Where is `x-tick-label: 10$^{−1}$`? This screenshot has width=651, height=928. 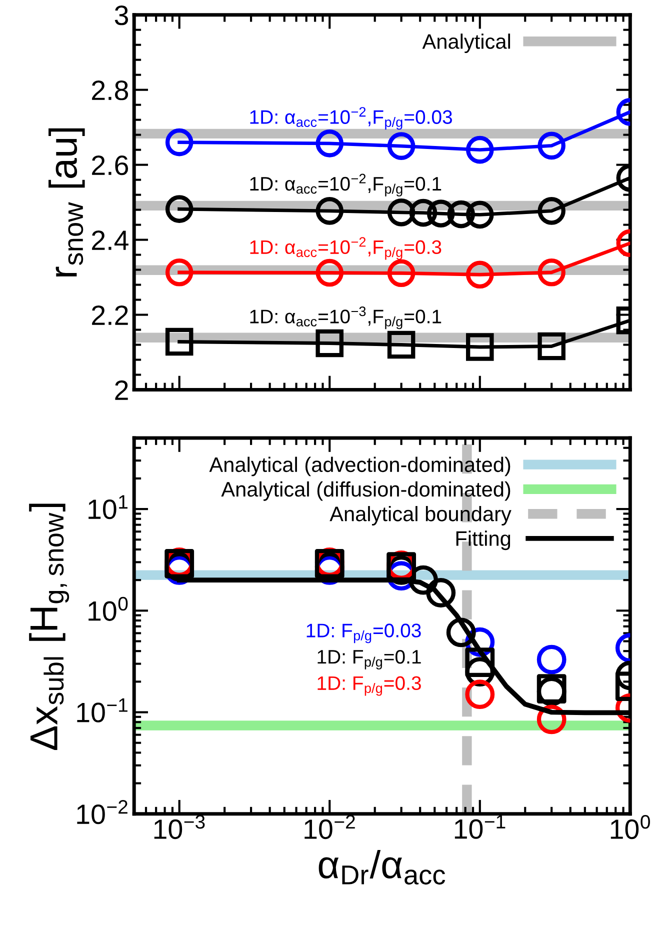 x-tick-label: 10$^{−1}$ is located at coordinates (480, 826).